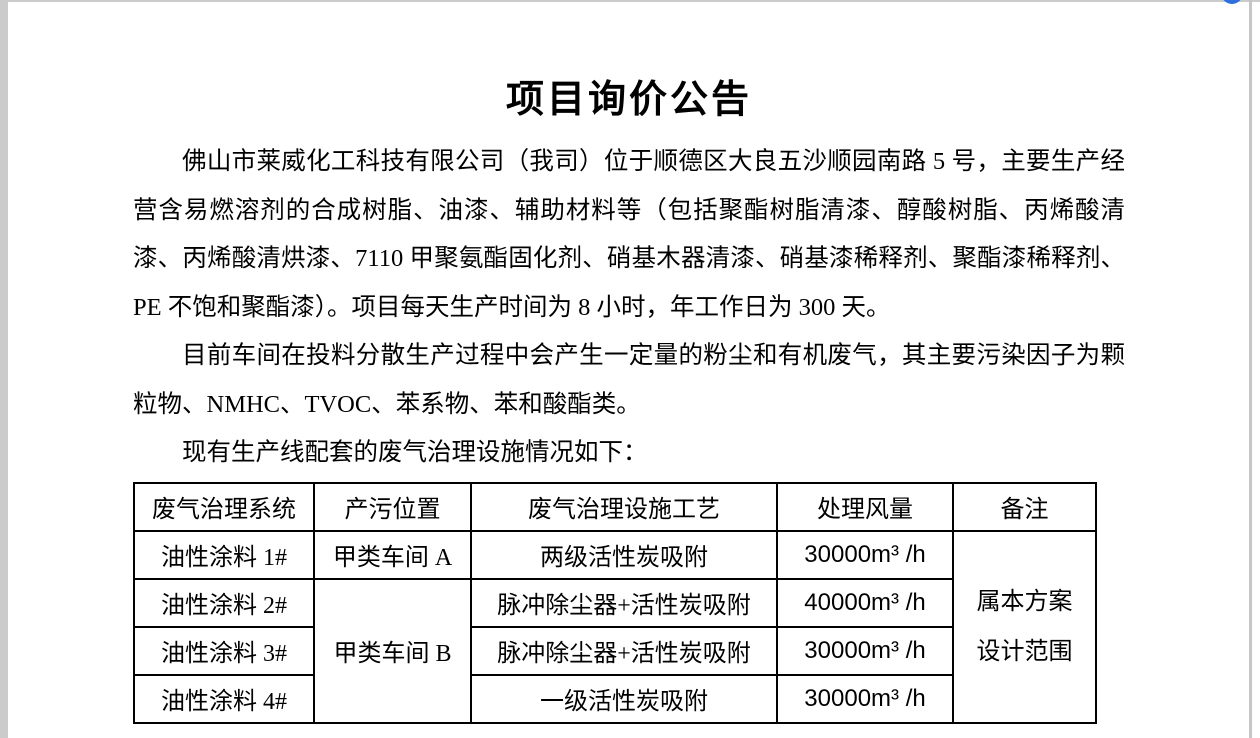 This screenshot has height=738, width=1260. Describe the element at coordinates (224, 554) in the screenshot. I see `cell-system: 油性涂料 1#` at that location.